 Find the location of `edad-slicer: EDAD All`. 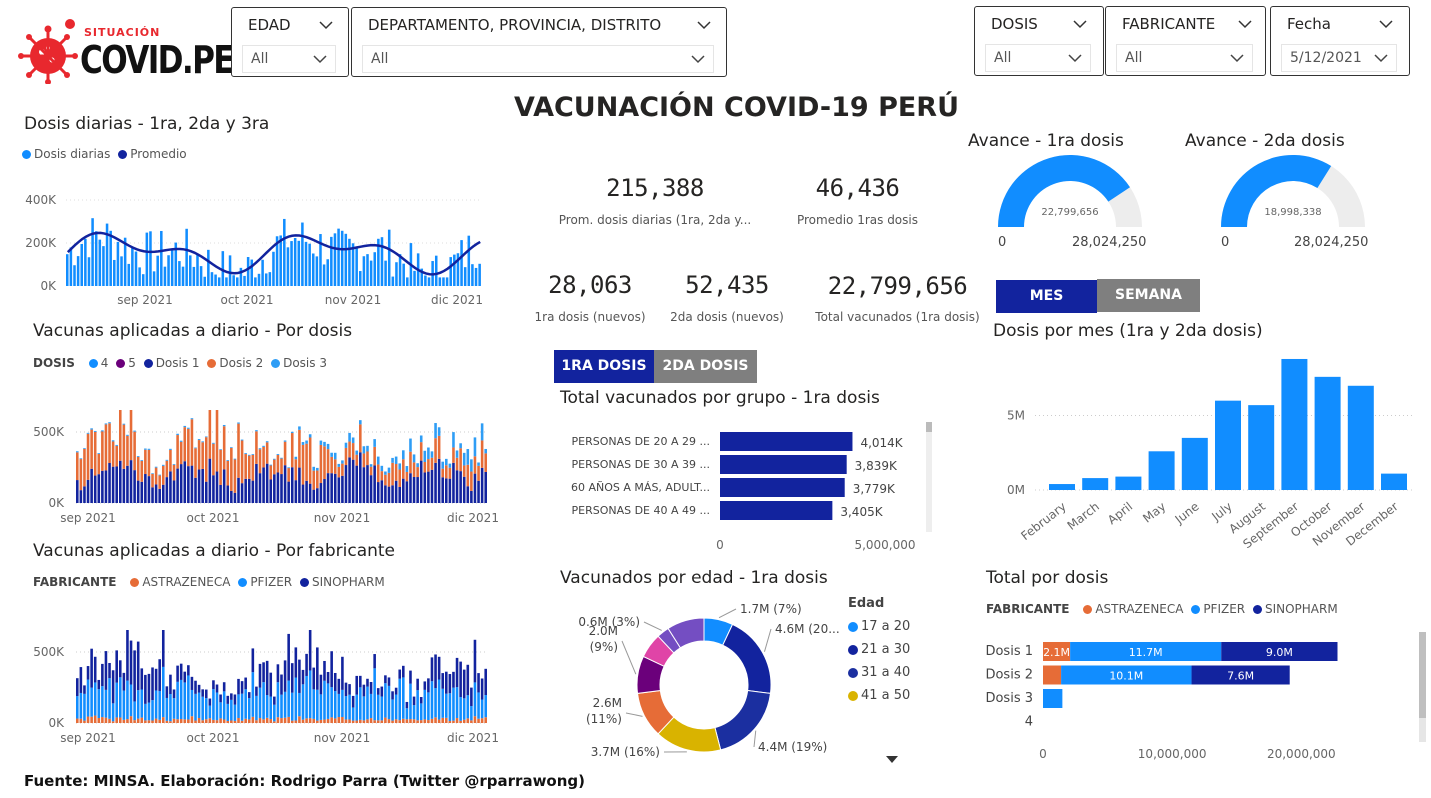

edad-slicer: EDAD All is located at coordinates (290, 42).